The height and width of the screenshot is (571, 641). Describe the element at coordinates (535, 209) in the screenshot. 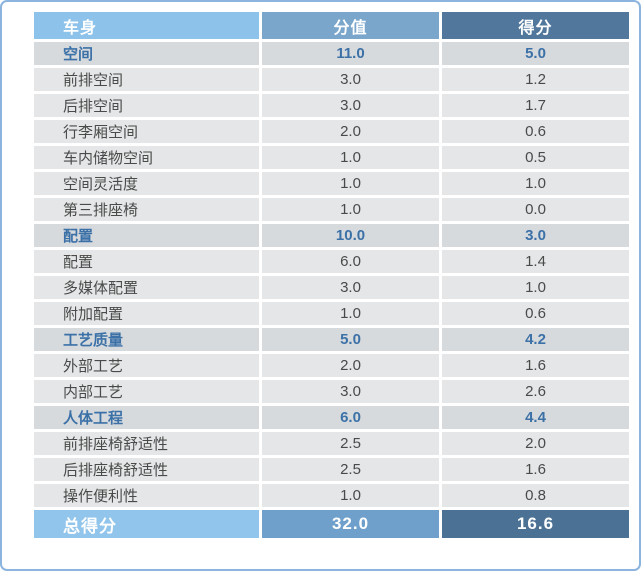

I see `row-score-cell: 0.0` at that location.